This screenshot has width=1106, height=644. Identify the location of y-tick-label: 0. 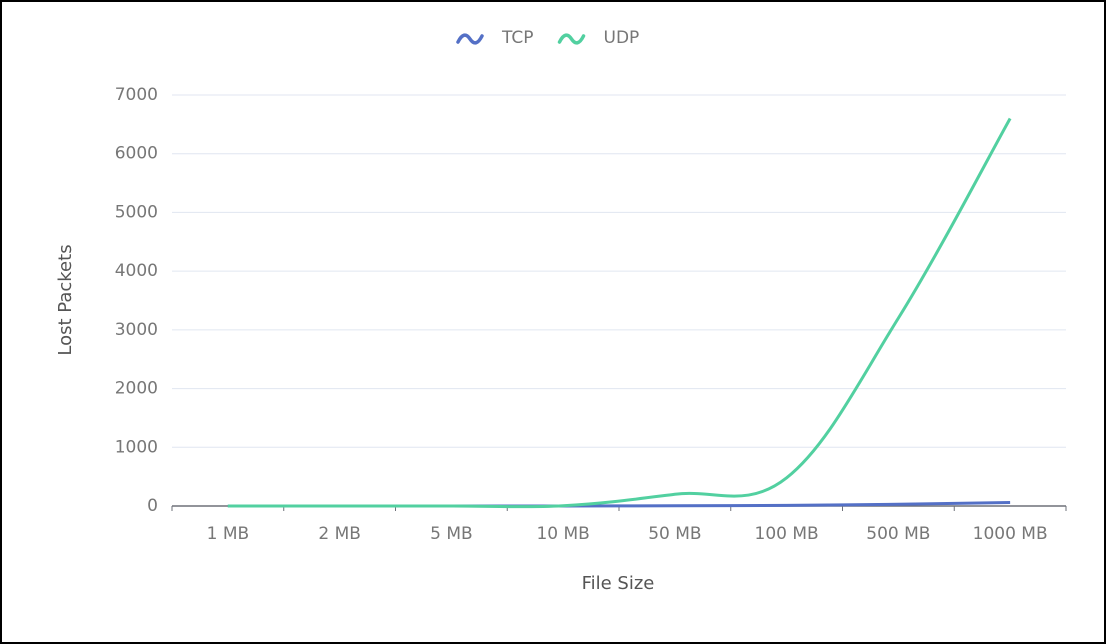
(152, 506).